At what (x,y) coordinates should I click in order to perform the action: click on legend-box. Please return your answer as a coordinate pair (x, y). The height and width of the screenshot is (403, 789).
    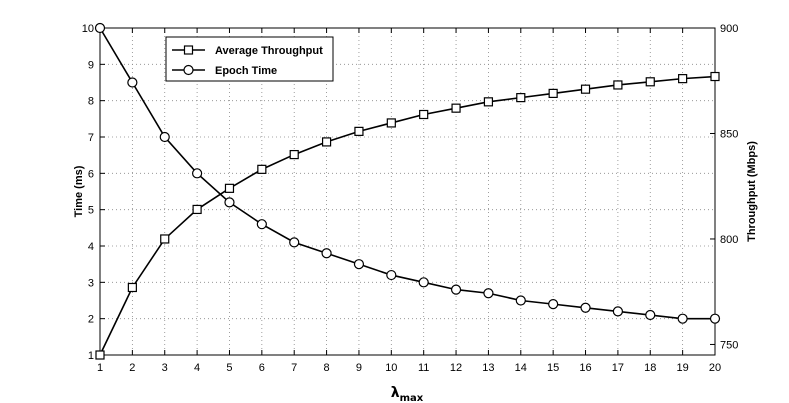
    Looking at the image, I should click on (249, 59).